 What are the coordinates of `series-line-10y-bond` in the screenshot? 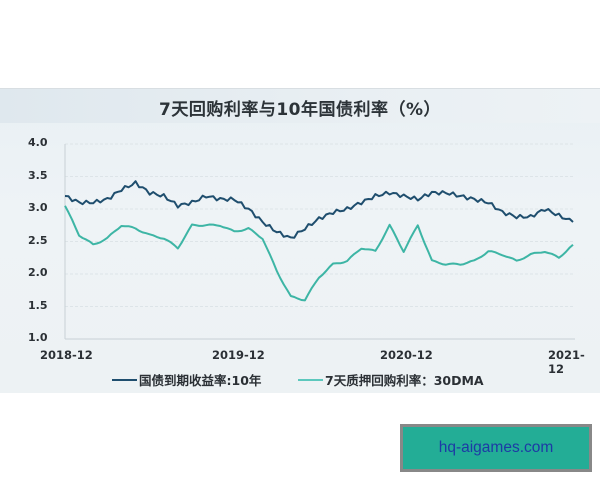 It's located at (319, 209).